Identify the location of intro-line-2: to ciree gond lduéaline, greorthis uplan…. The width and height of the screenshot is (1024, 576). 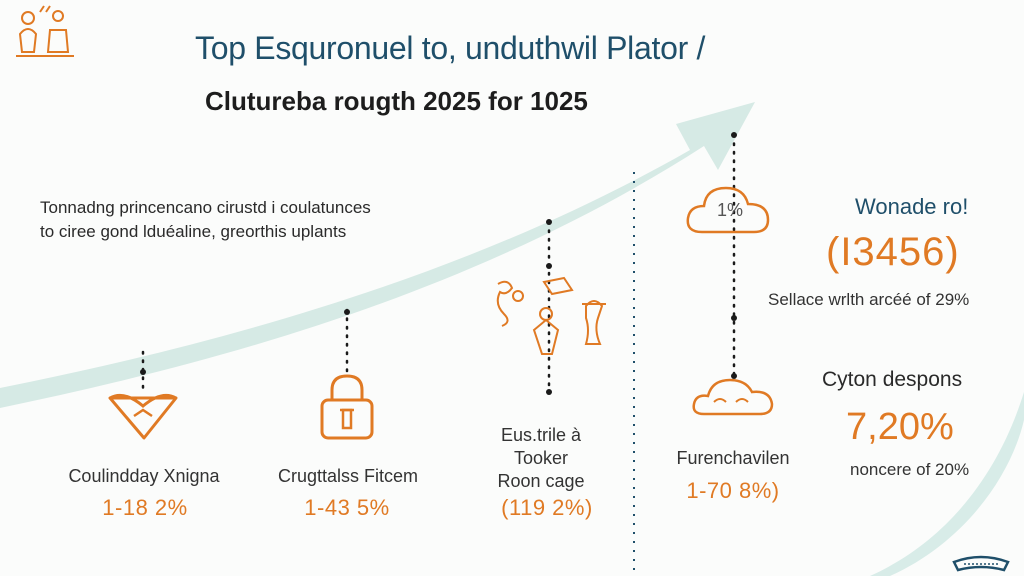
(193, 231).